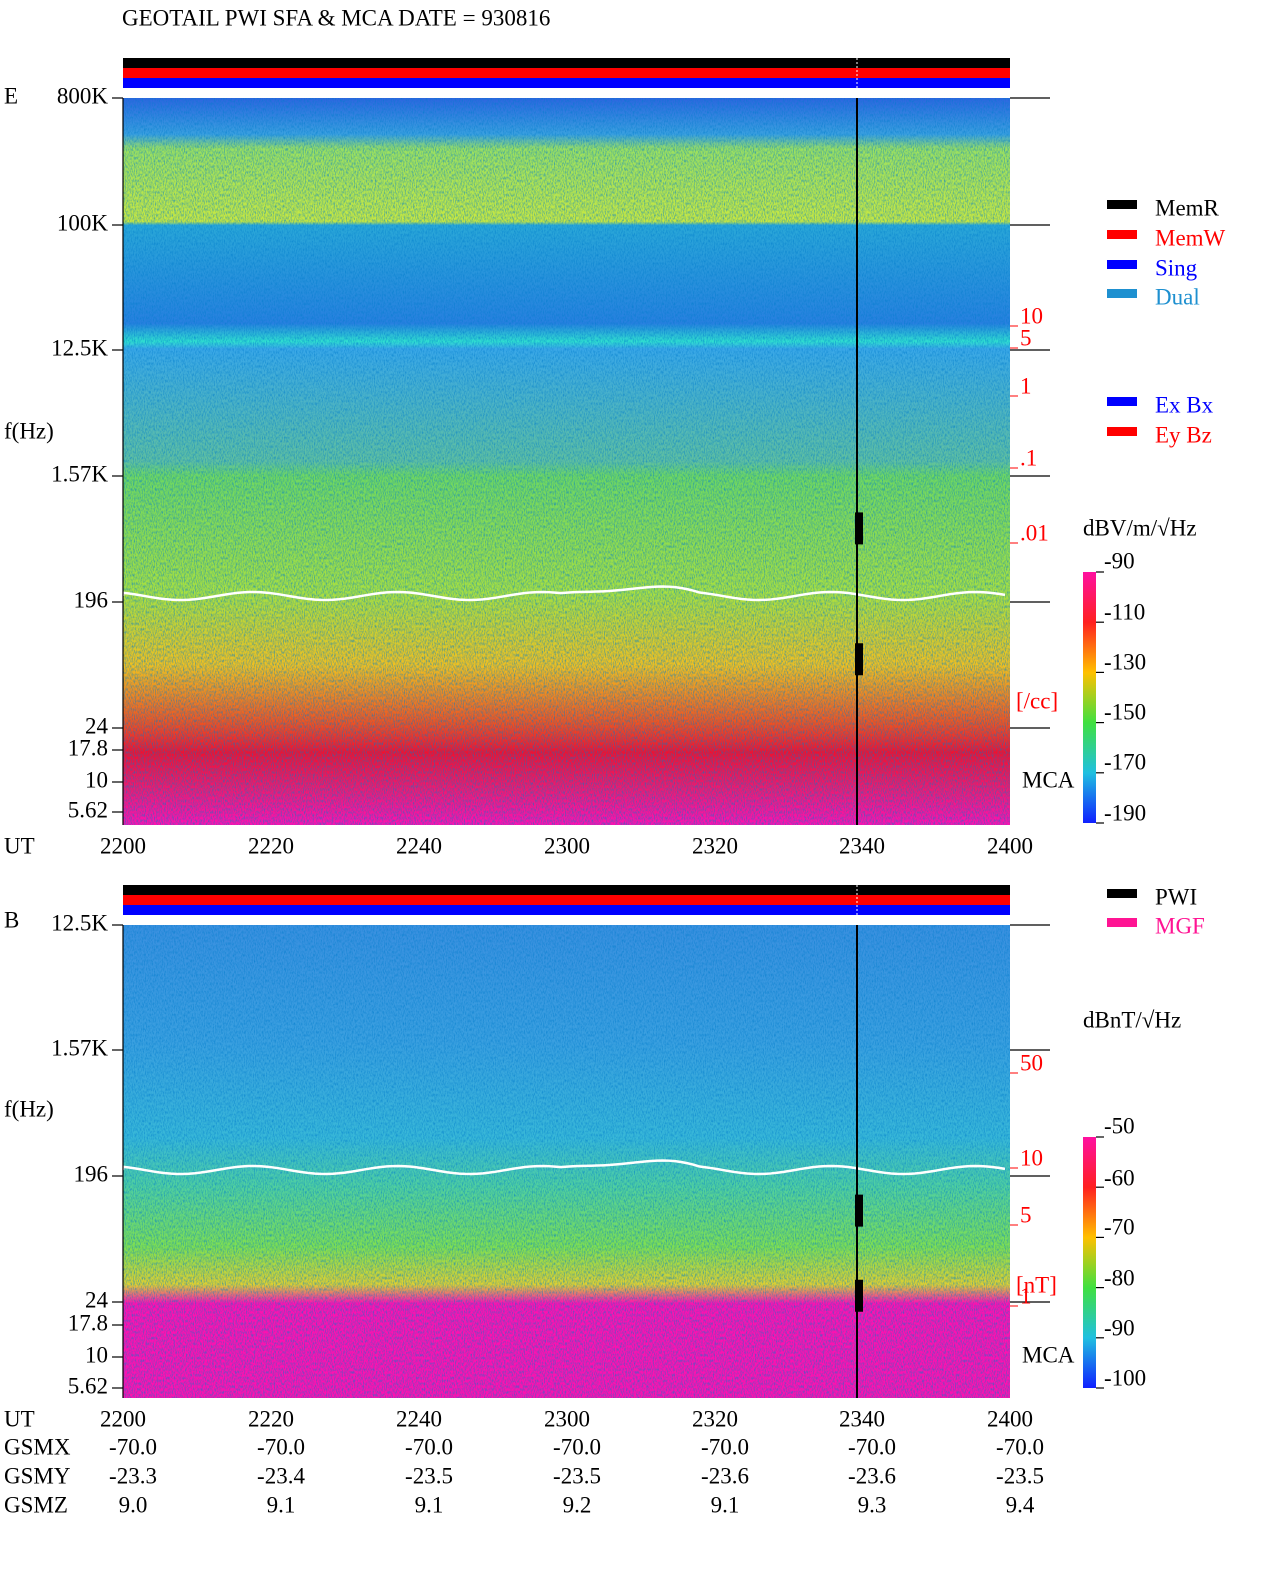 The height and width of the screenshot is (1593, 1280). I want to click on colorbar-tick-label: -50, so click(1119, 1125).